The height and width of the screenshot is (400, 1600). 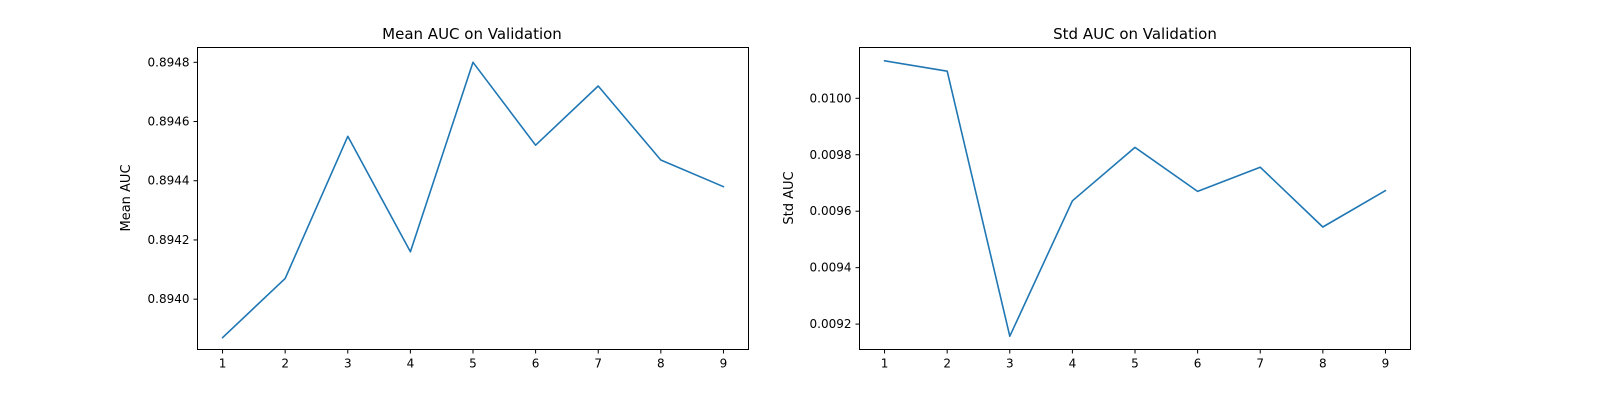 What do you see at coordinates (169, 181) in the screenshot?
I see `mean-auc-y-tick-label: 0.8944` at bounding box center [169, 181].